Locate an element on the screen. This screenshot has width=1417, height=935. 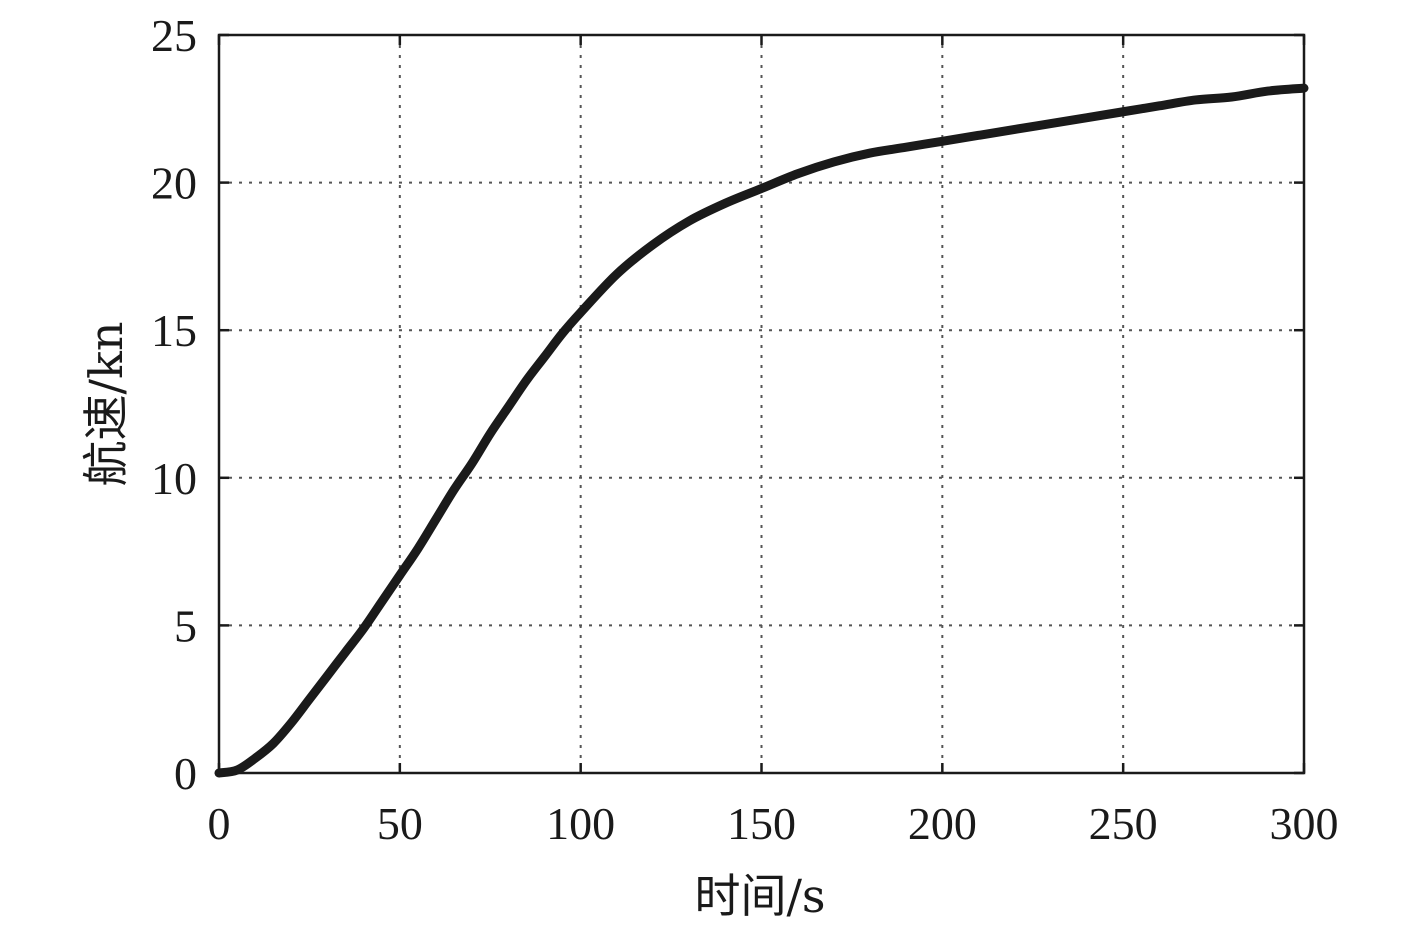
y-tick-label: 0 is located at coordinates (185, 773).